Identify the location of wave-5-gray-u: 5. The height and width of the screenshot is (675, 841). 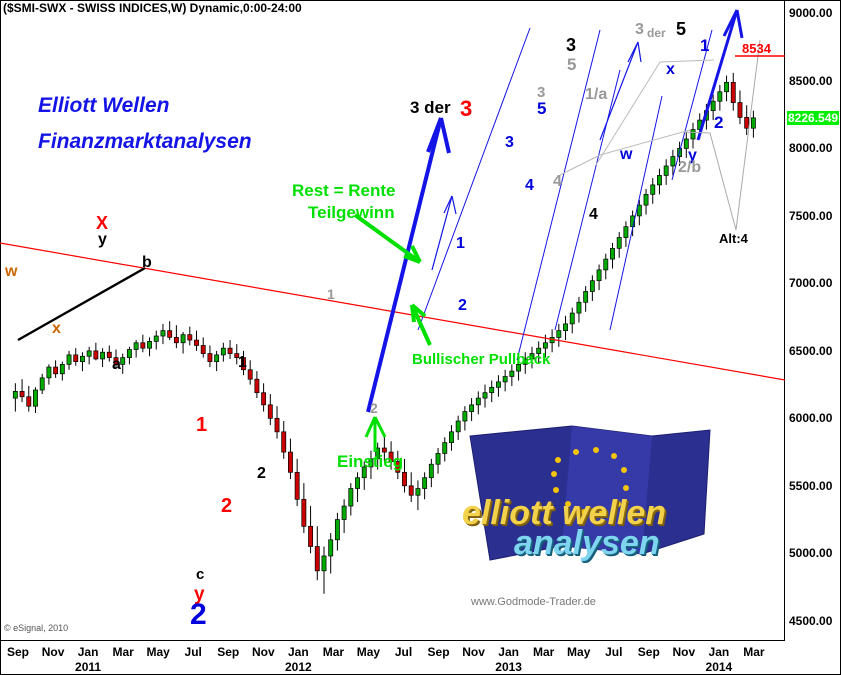
(572, 64).